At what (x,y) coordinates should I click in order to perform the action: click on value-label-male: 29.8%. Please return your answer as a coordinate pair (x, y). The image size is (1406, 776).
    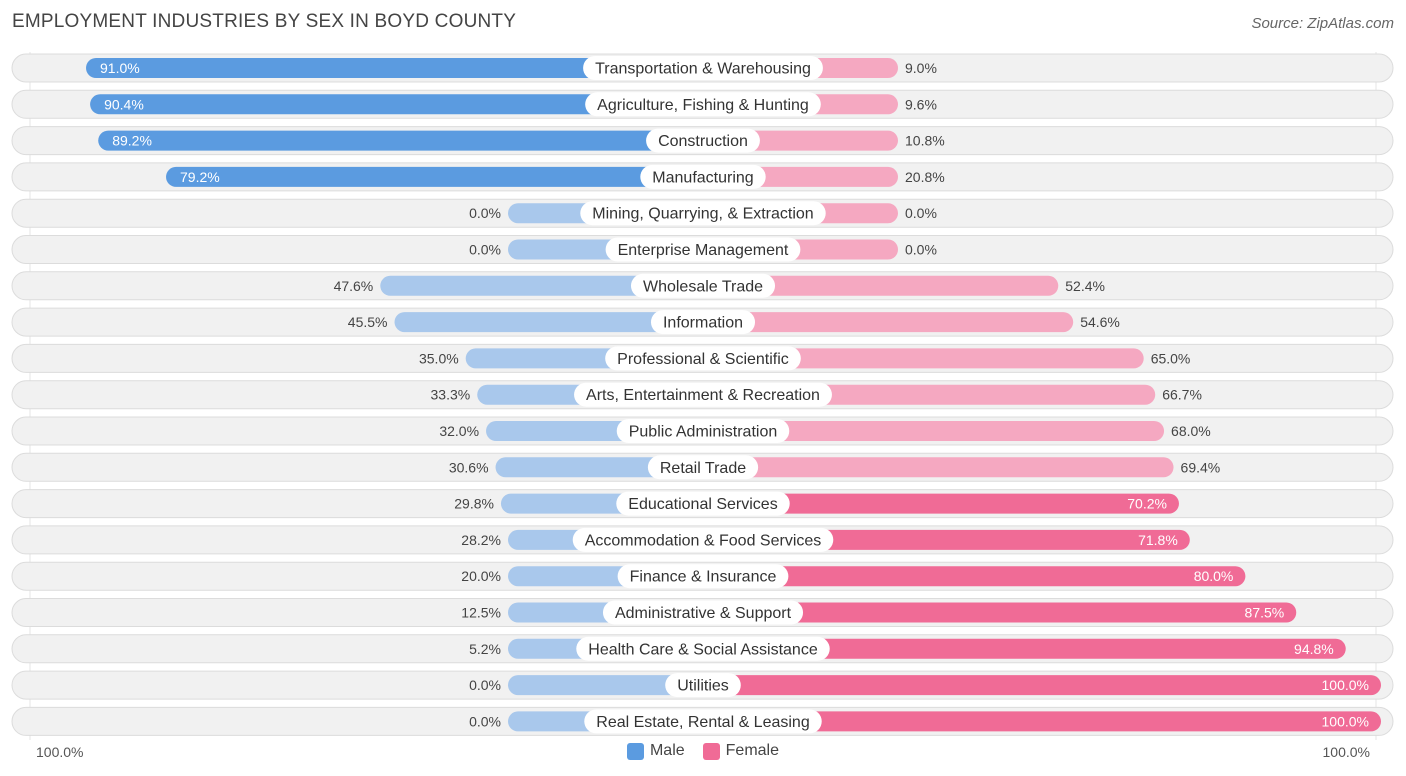
    Looking at the image, I should click on (474, 504).